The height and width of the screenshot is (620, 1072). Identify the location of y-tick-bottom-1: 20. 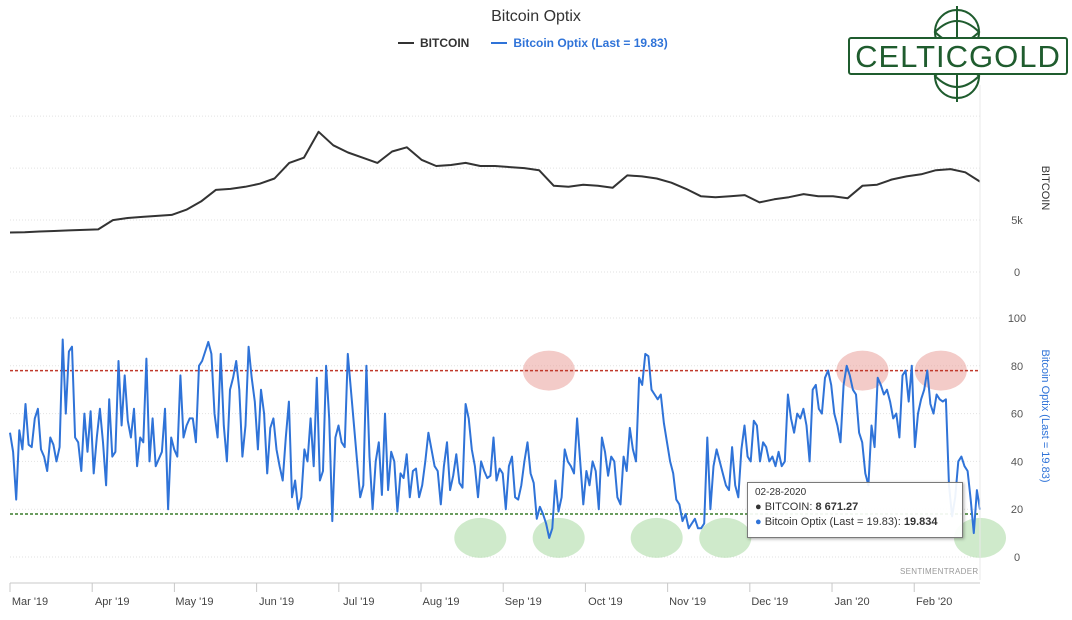
(1017, 510).